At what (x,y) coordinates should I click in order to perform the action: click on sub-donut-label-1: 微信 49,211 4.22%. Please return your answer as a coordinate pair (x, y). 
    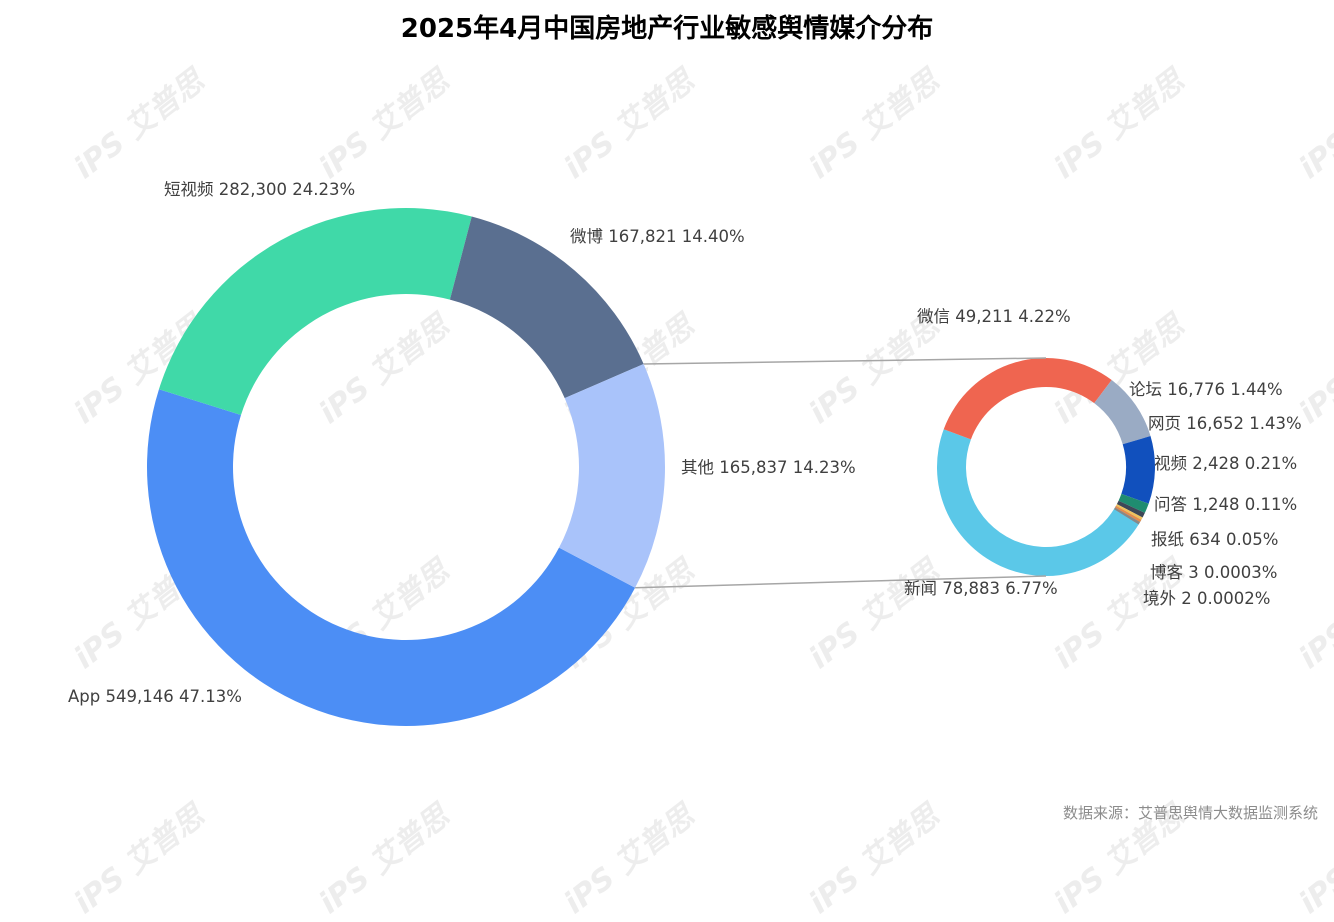
    Looking at the image, I should click on (994, 316).